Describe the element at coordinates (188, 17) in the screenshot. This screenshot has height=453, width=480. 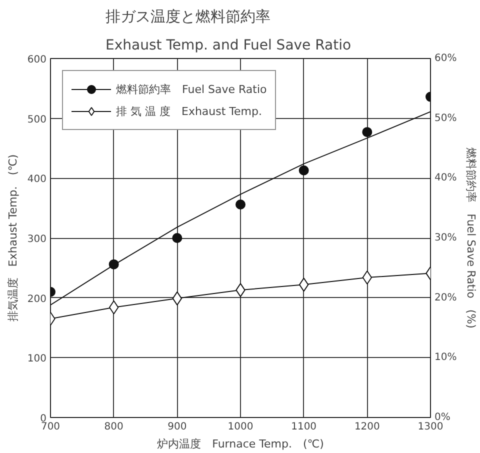
I see `chart-title: 排ガス温度と燃料節約率` at that location.